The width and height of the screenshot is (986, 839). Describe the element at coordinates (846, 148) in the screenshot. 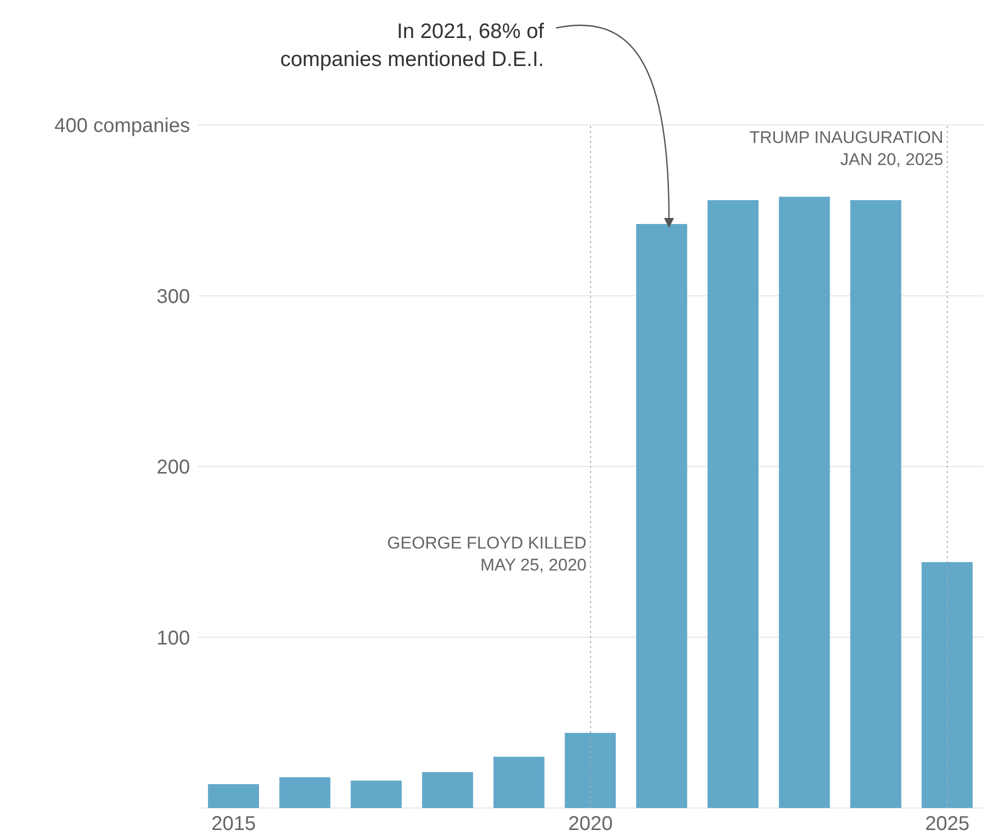

I see `ref-line-label: TRUMP INAUGURATION JAN 20, 2025` at that location.